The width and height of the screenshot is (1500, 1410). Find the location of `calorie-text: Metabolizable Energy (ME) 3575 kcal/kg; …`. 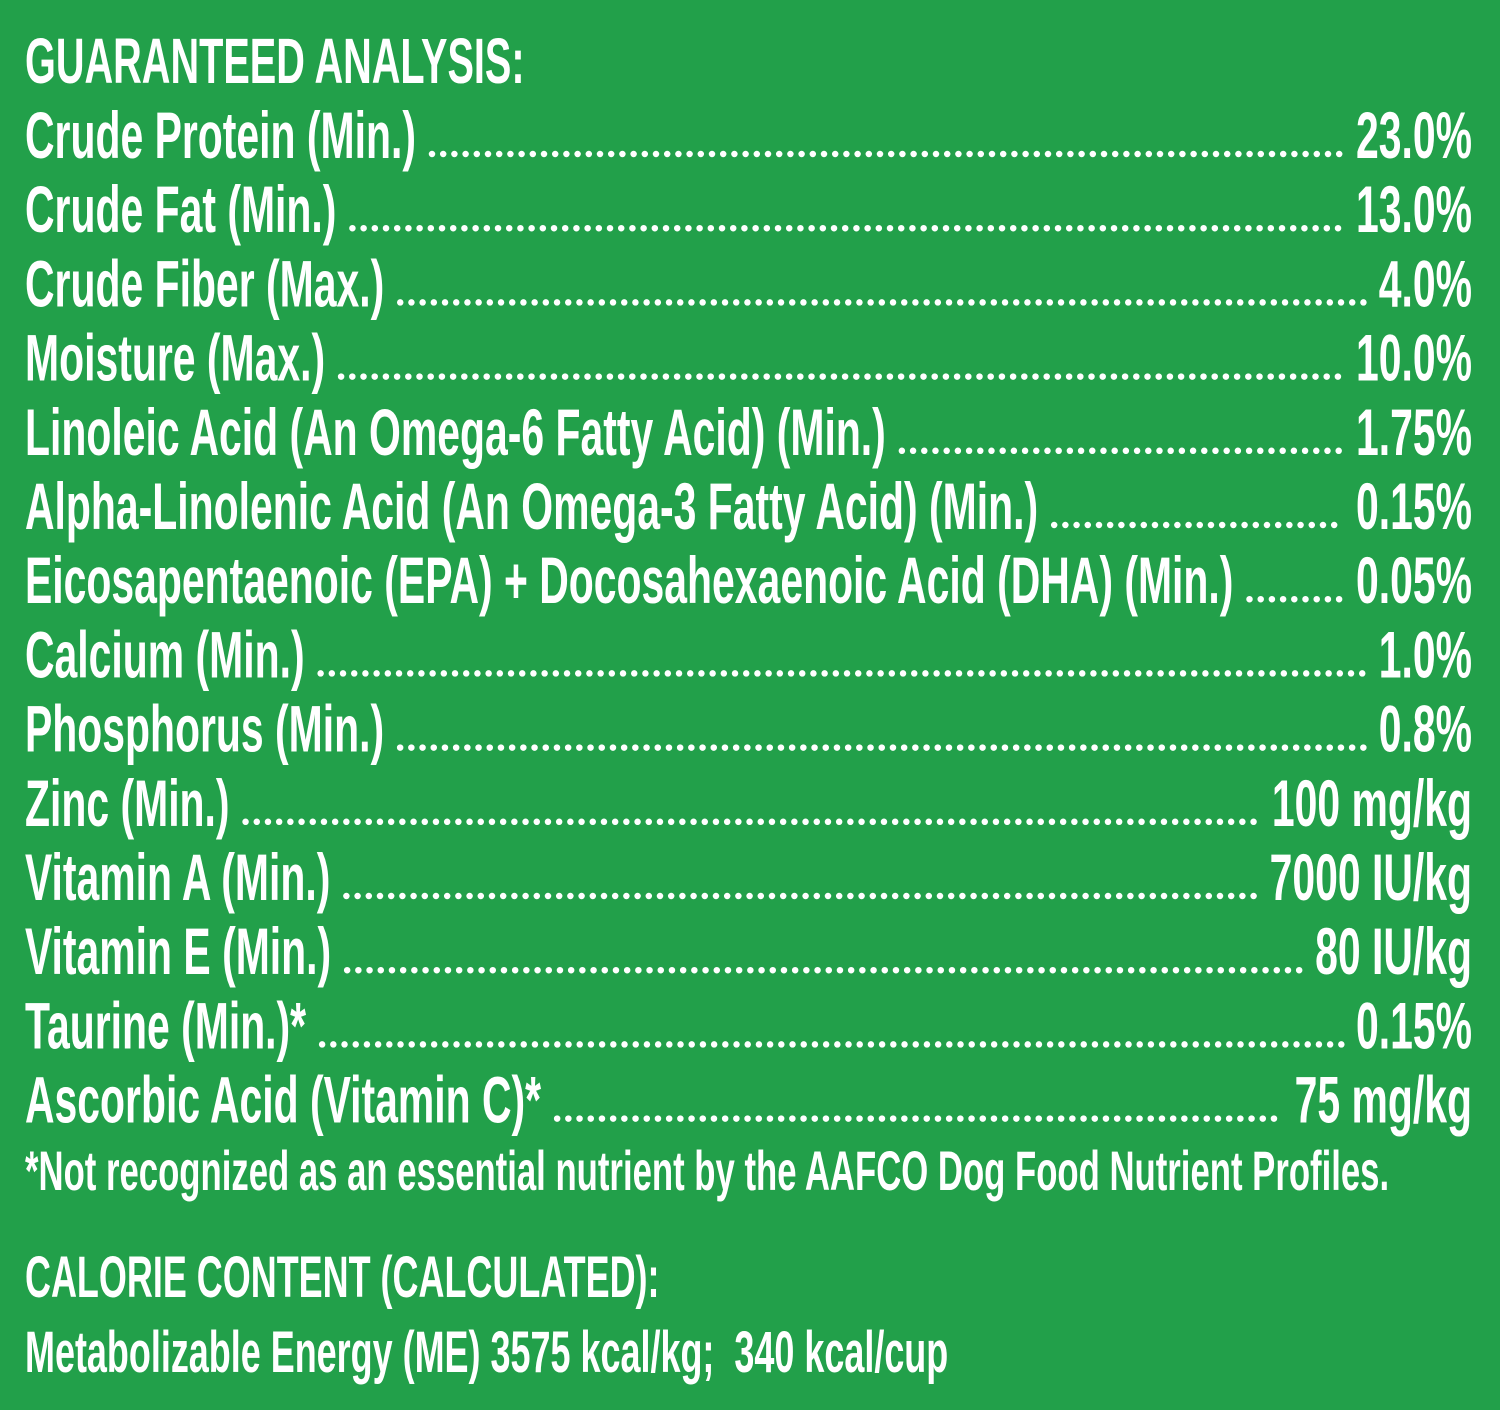

calorie-text: Metabolizable Energy (ME) 3575 kcal/kg; … is located at coordinates (486, 1352).